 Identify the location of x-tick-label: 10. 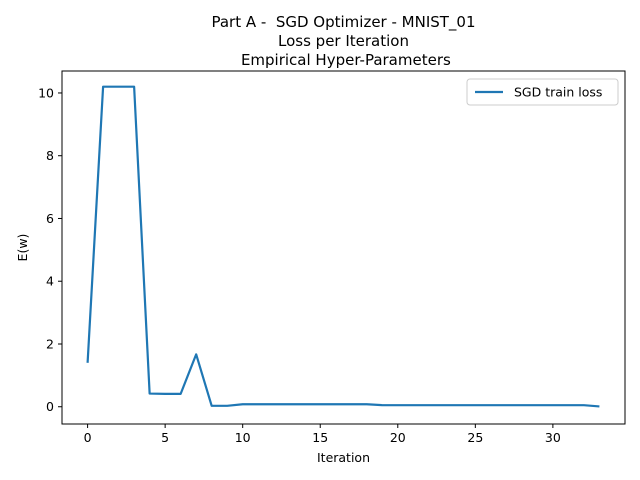
(243, 437).